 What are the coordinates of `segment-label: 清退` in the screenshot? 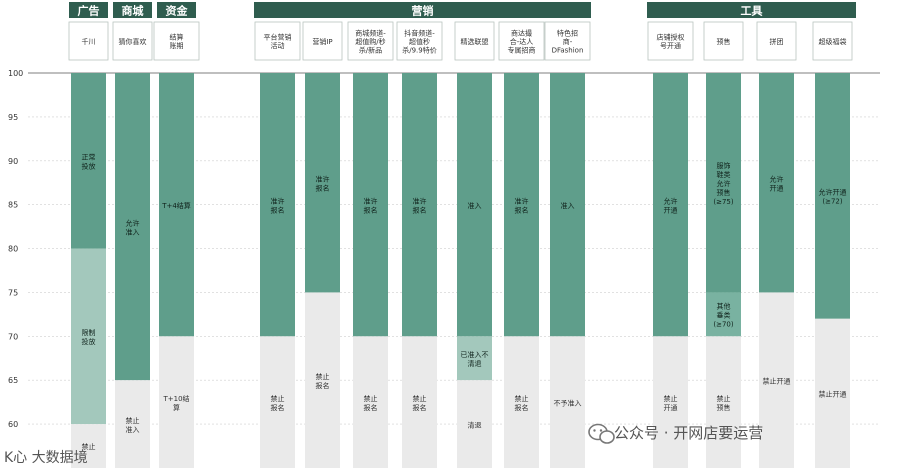 It's located at (475, 424).